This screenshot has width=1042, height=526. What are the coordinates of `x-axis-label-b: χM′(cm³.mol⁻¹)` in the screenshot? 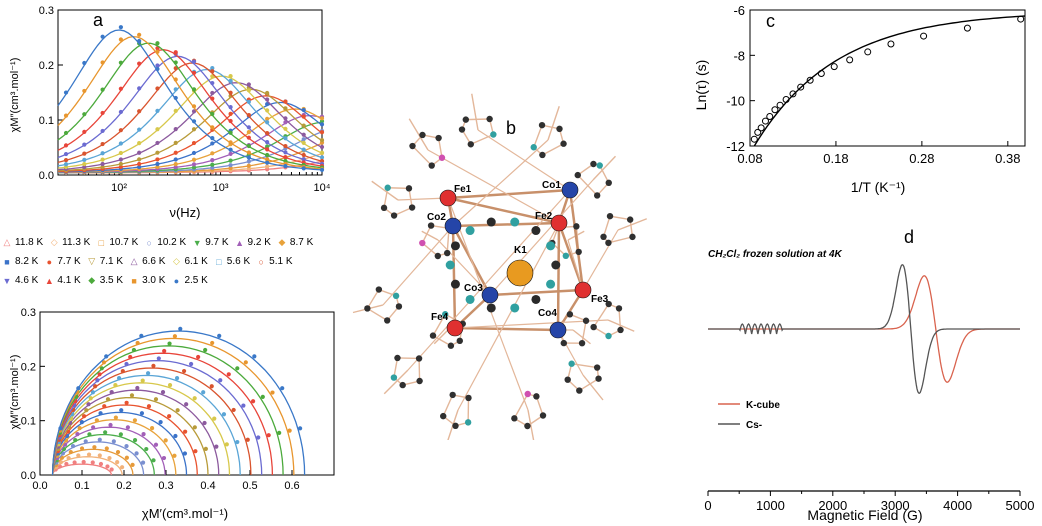 It's located at (185, 513).